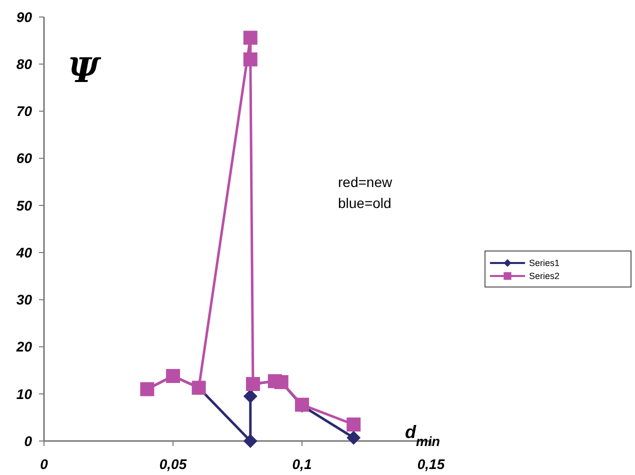  What do you see at coordinates (24, 64) in the screenshot?
I see `y-tick-label: 80` at bounding box center [24, 64].